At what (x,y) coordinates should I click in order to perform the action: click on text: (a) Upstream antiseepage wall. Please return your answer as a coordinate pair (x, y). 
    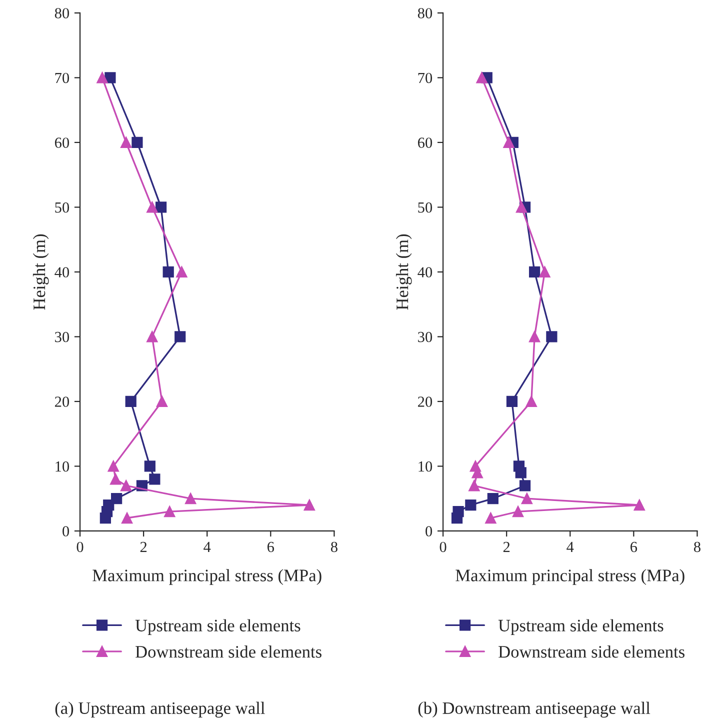
    Looking at the image, I should click on (160, 710).